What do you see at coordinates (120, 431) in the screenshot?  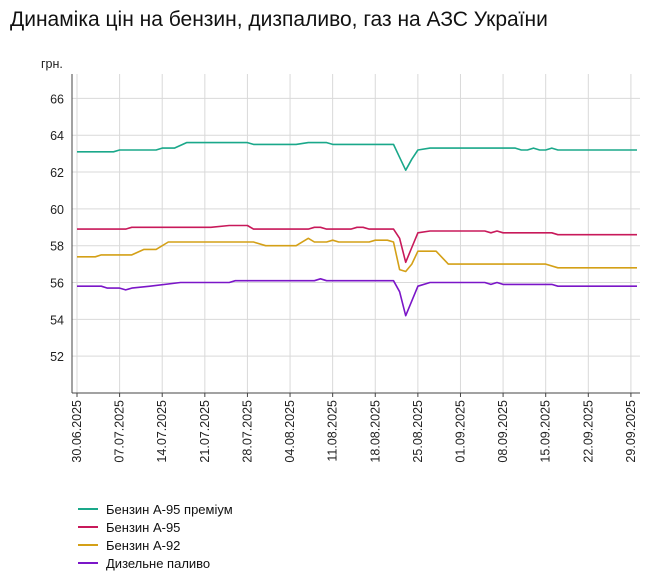 I see `x-tick-label: 07.07.2025` at bounding box center [120, 431].